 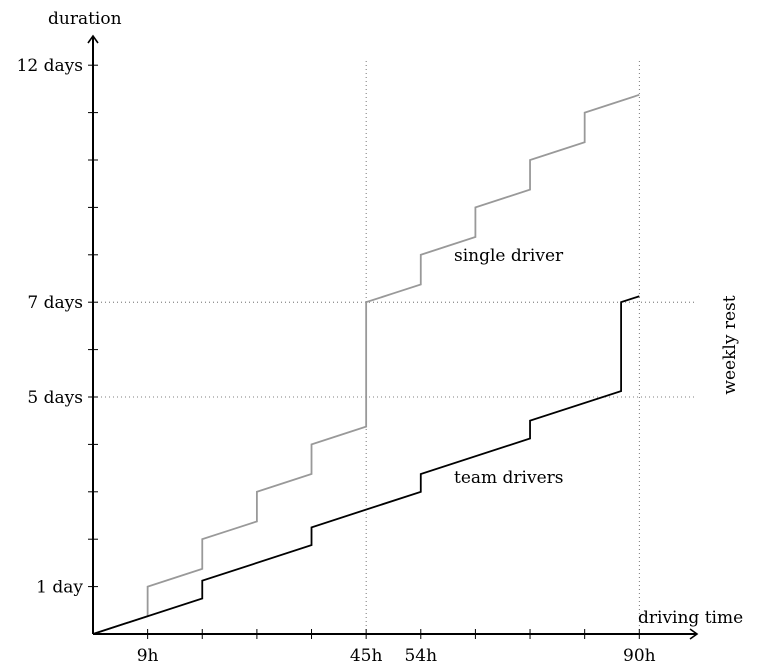 What do you see at coordinates (50, 66) in the screenshot?
I see `y-tick-label: 12 days` at bounding box center [50, 66].